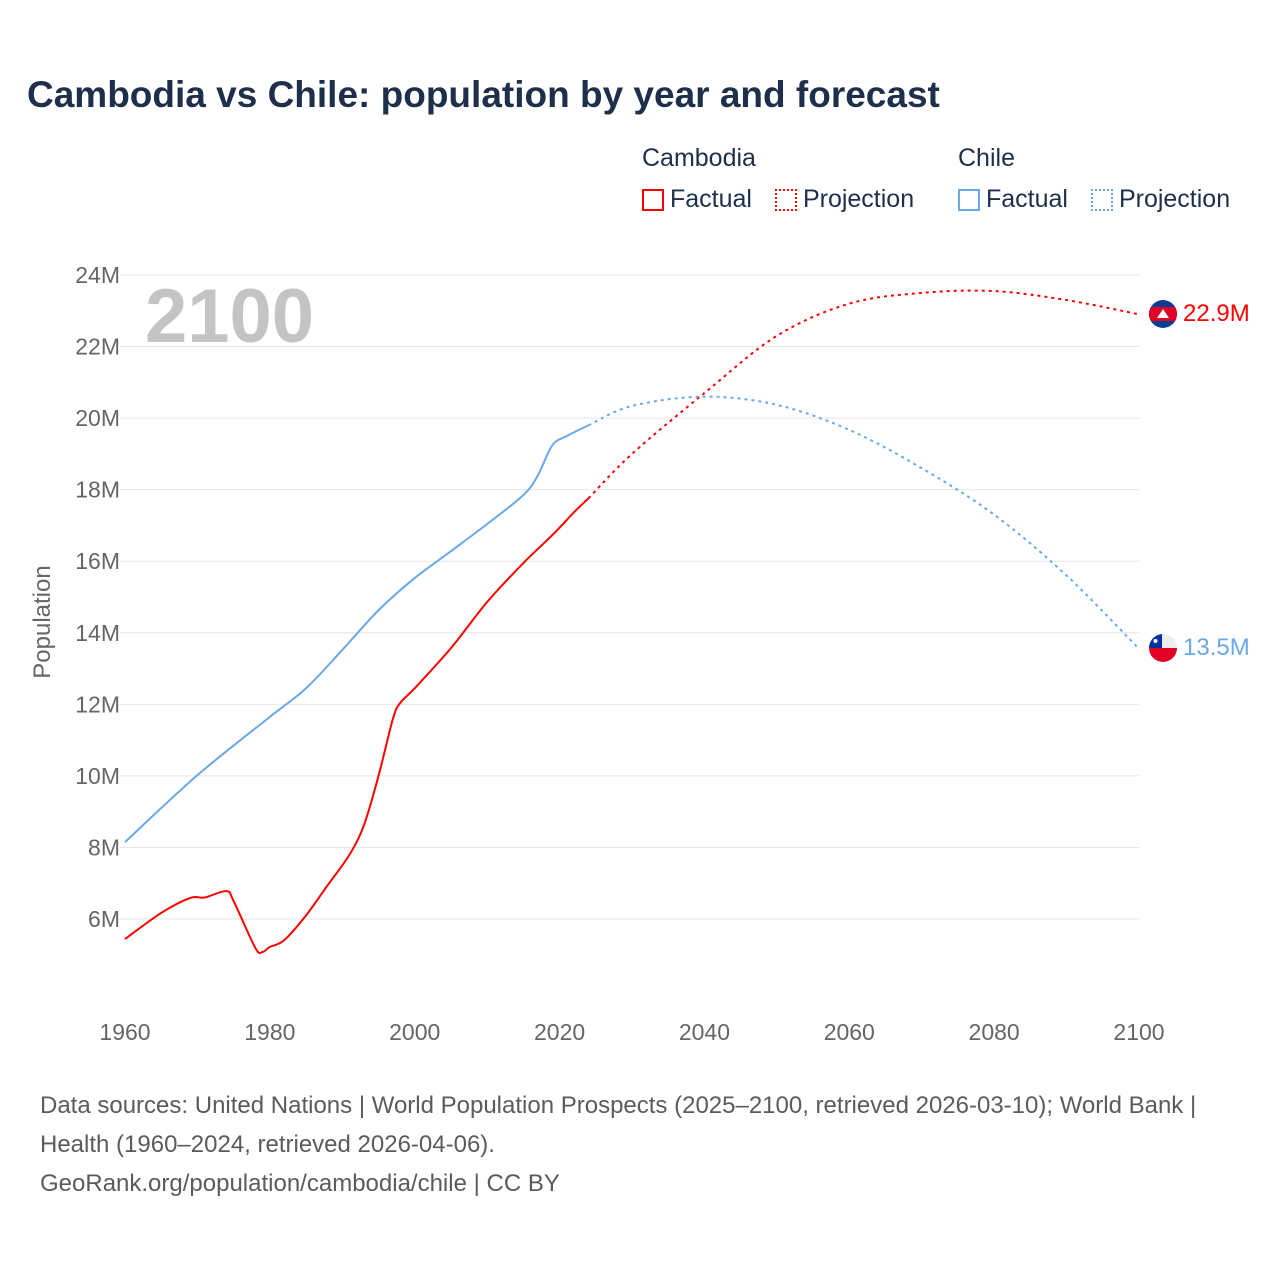 This screenshot has width=1280, height=1280. Describe the element at coordinates (849, 1032) in the screenshot. I see `x-tick-label: 2060` at that location.